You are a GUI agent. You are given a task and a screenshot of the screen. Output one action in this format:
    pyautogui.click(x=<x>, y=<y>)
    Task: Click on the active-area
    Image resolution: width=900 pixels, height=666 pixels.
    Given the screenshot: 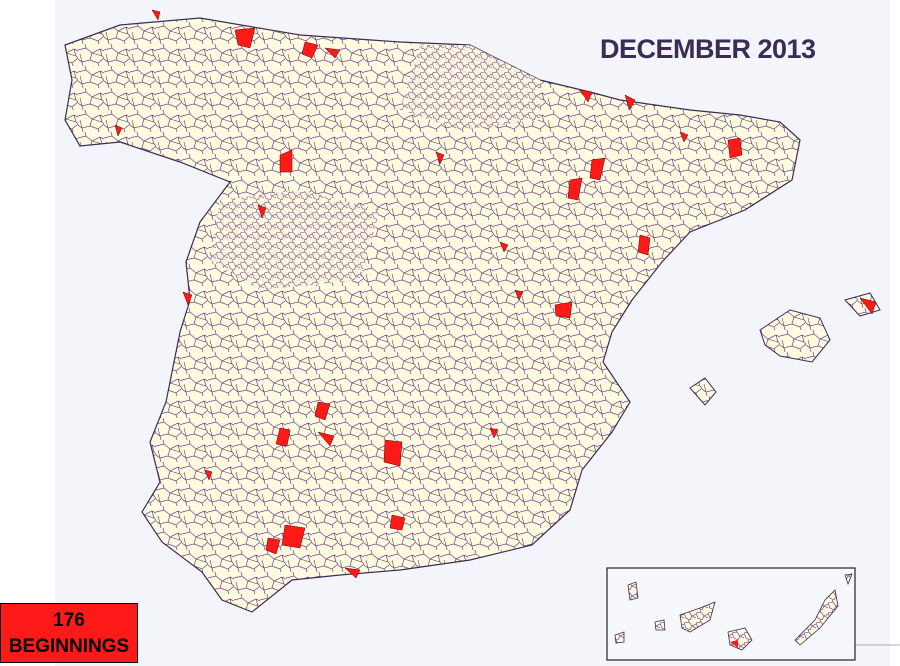 What is the action you would take?
    pyautogui.click(x=734, y=644)
    